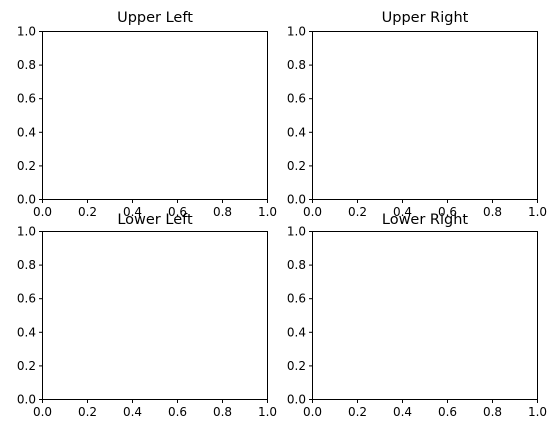 This screenshot has width=558, height=433. What do you see at coordinates (425, 220) in the screenshot?
I see `subplot-title-lower-right: Lower Right` at bounding box center [425, 220].